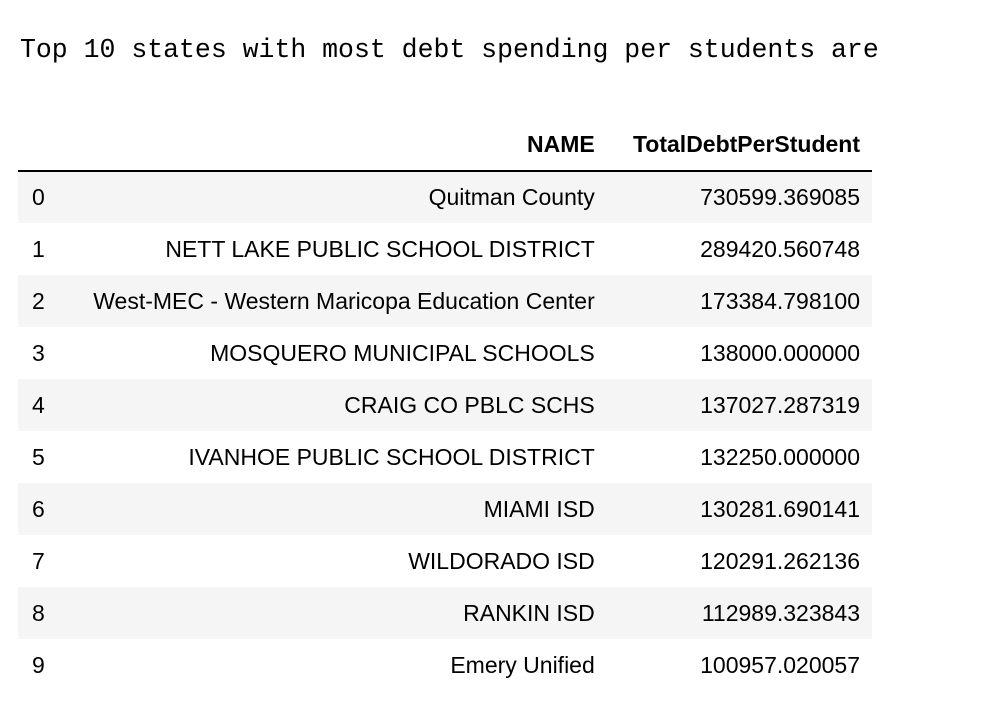  Describe the element at coordinates (780, 560) in the screenshot. I see `row-total-debt-per-student: 120291.262136` at that location.